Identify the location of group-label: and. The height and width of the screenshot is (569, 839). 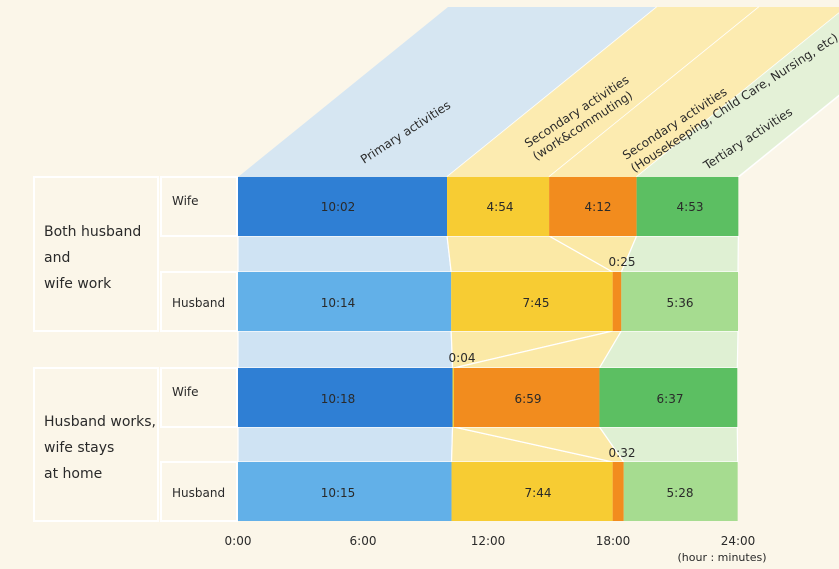
(57, 258).